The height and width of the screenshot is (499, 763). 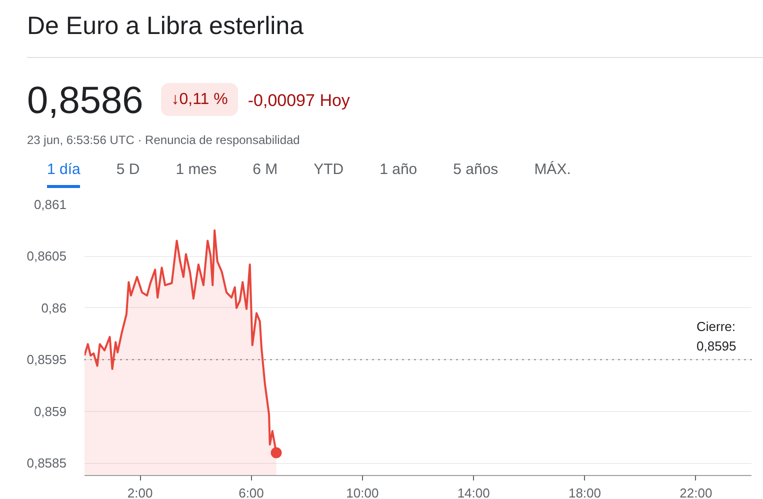 What do you see at coordinates (362, 492) in the screenshot?
I see `x-tick-label: 10:00` at bounding box center [362, 492].